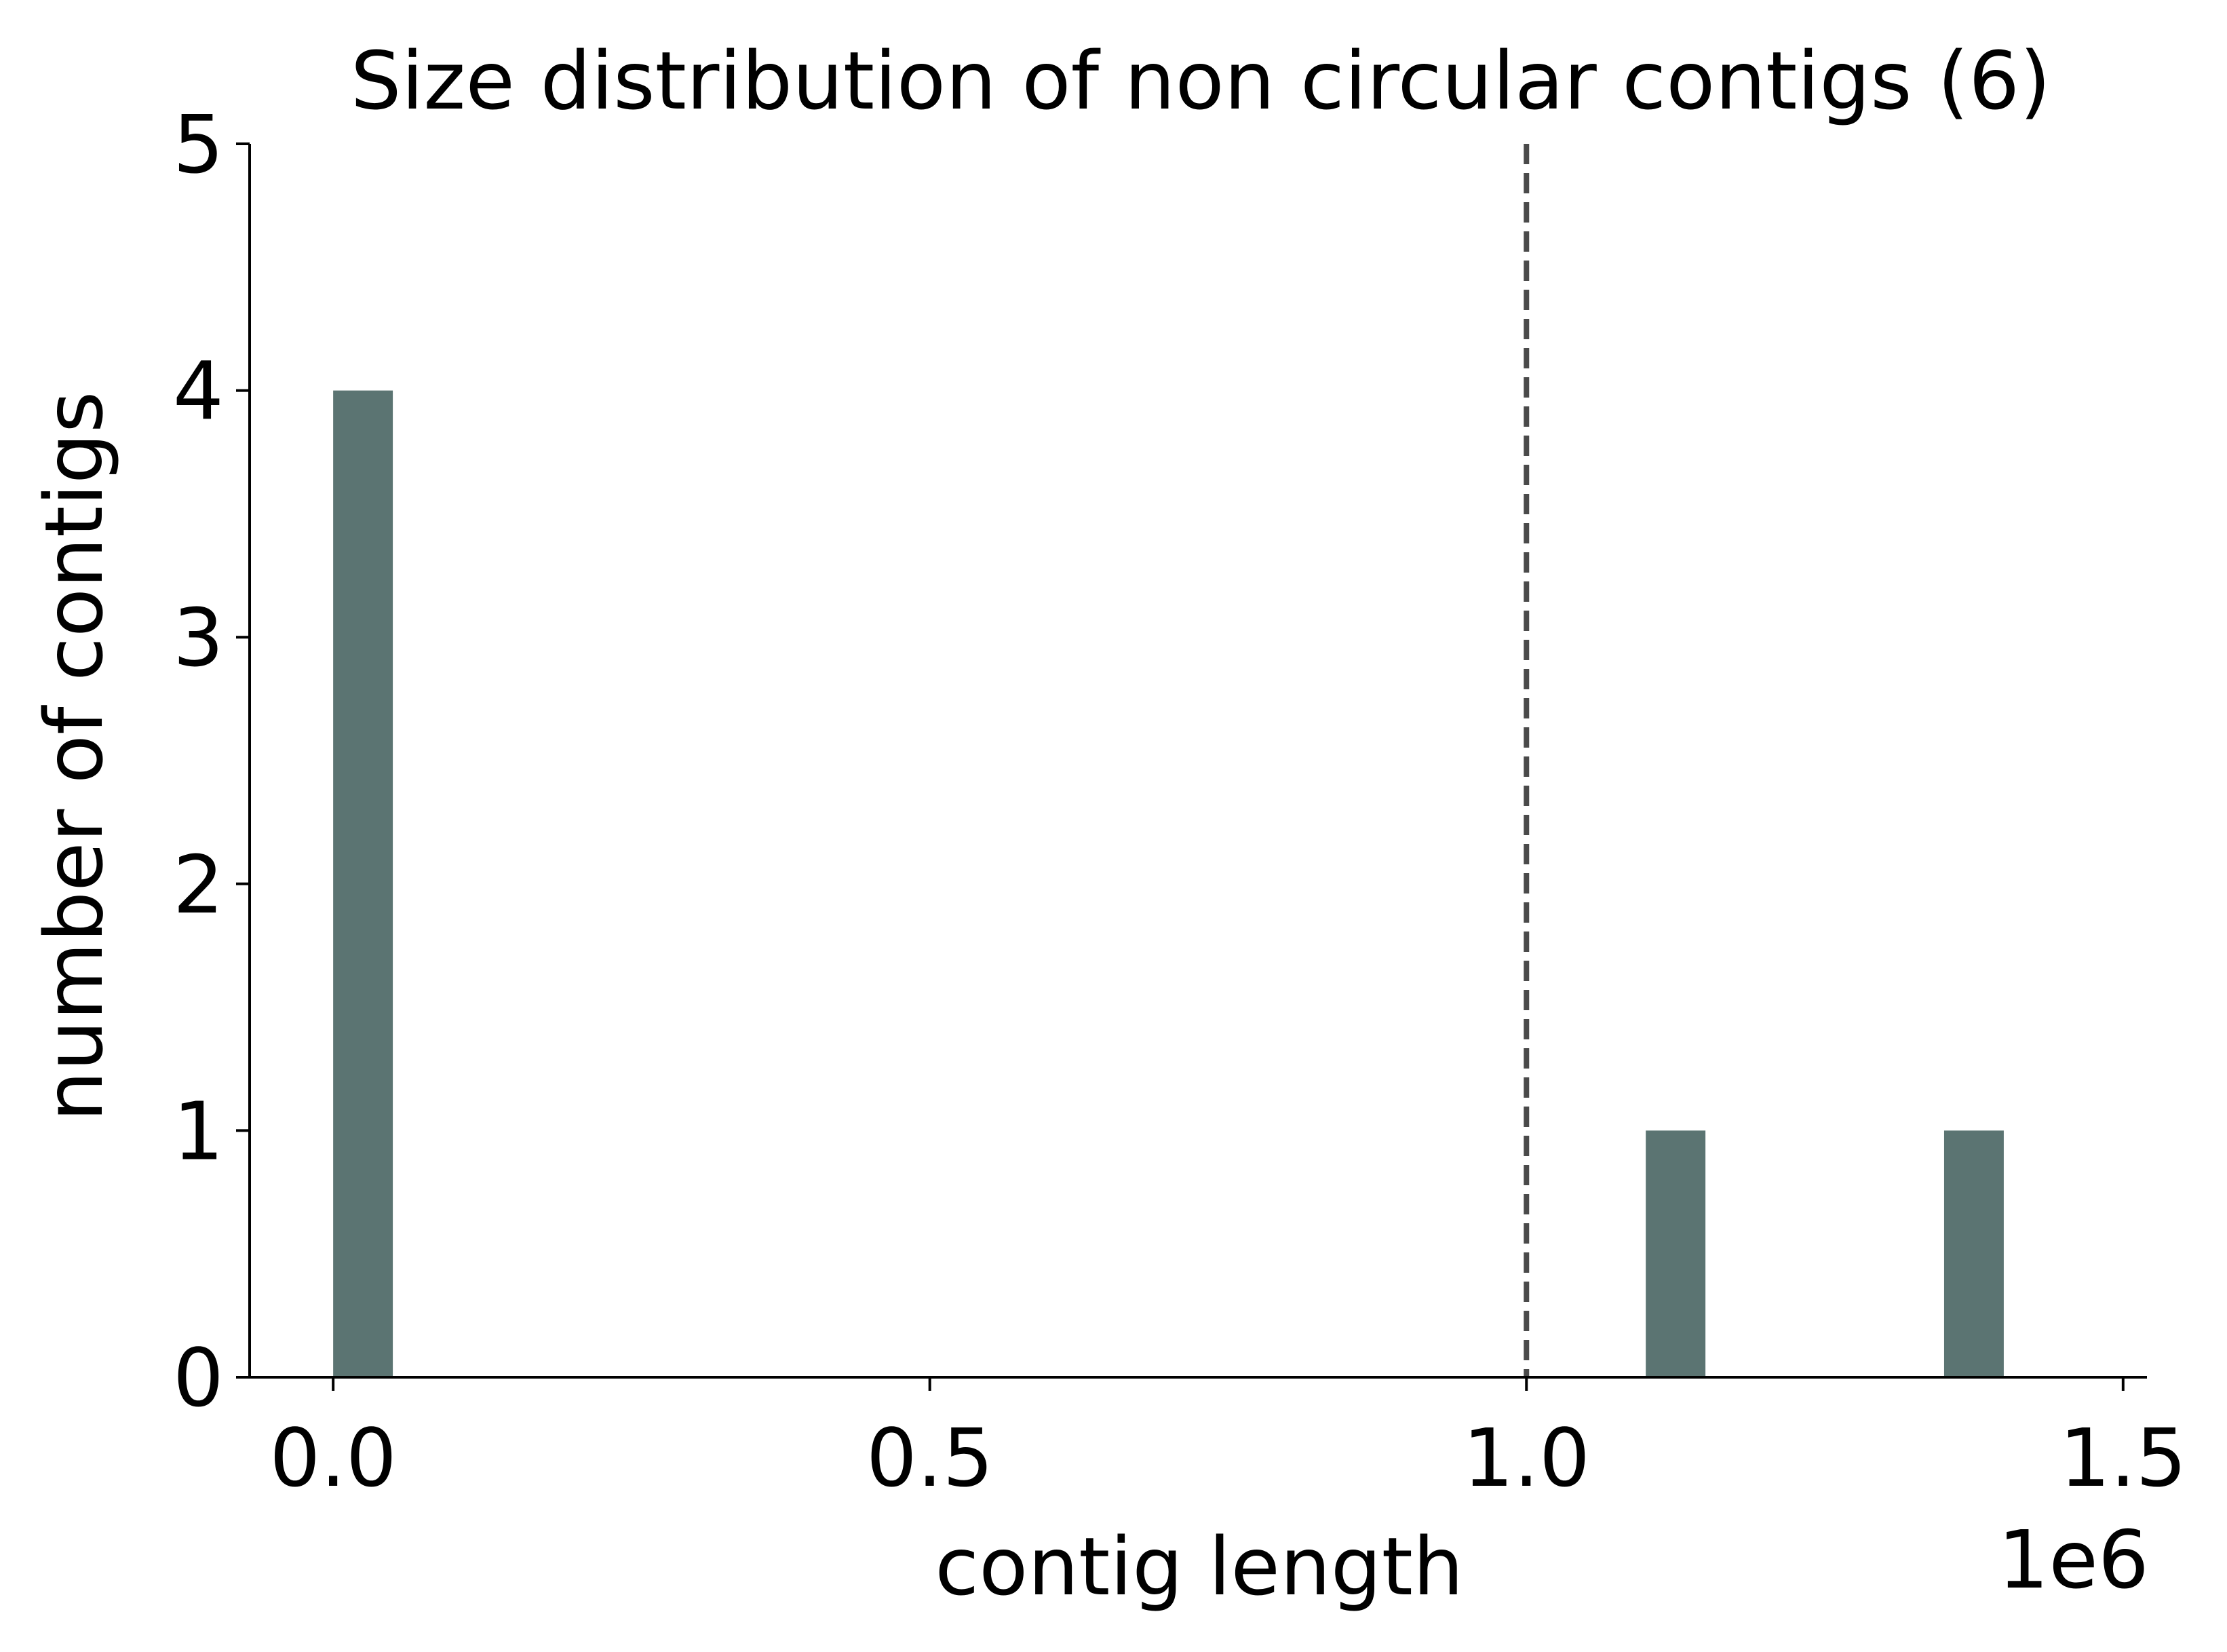 The image size is (2227, 1652). Describe the element at coordinates (199, 144) in the screenshot. I see `y-tick-label: 5` at that location.